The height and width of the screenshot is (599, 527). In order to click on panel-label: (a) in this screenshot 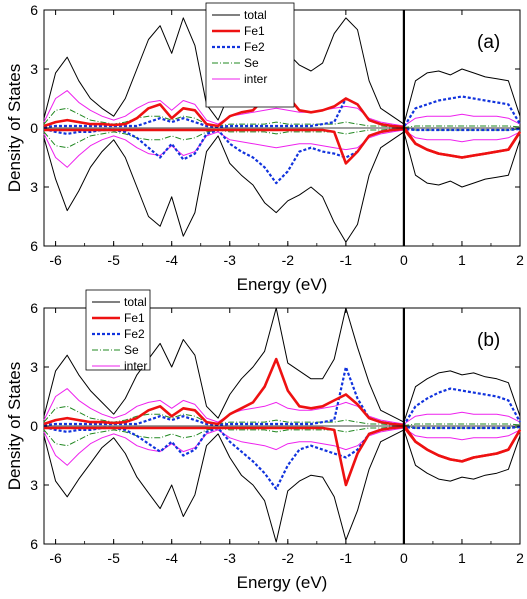, I will do `click(488, 42)`.